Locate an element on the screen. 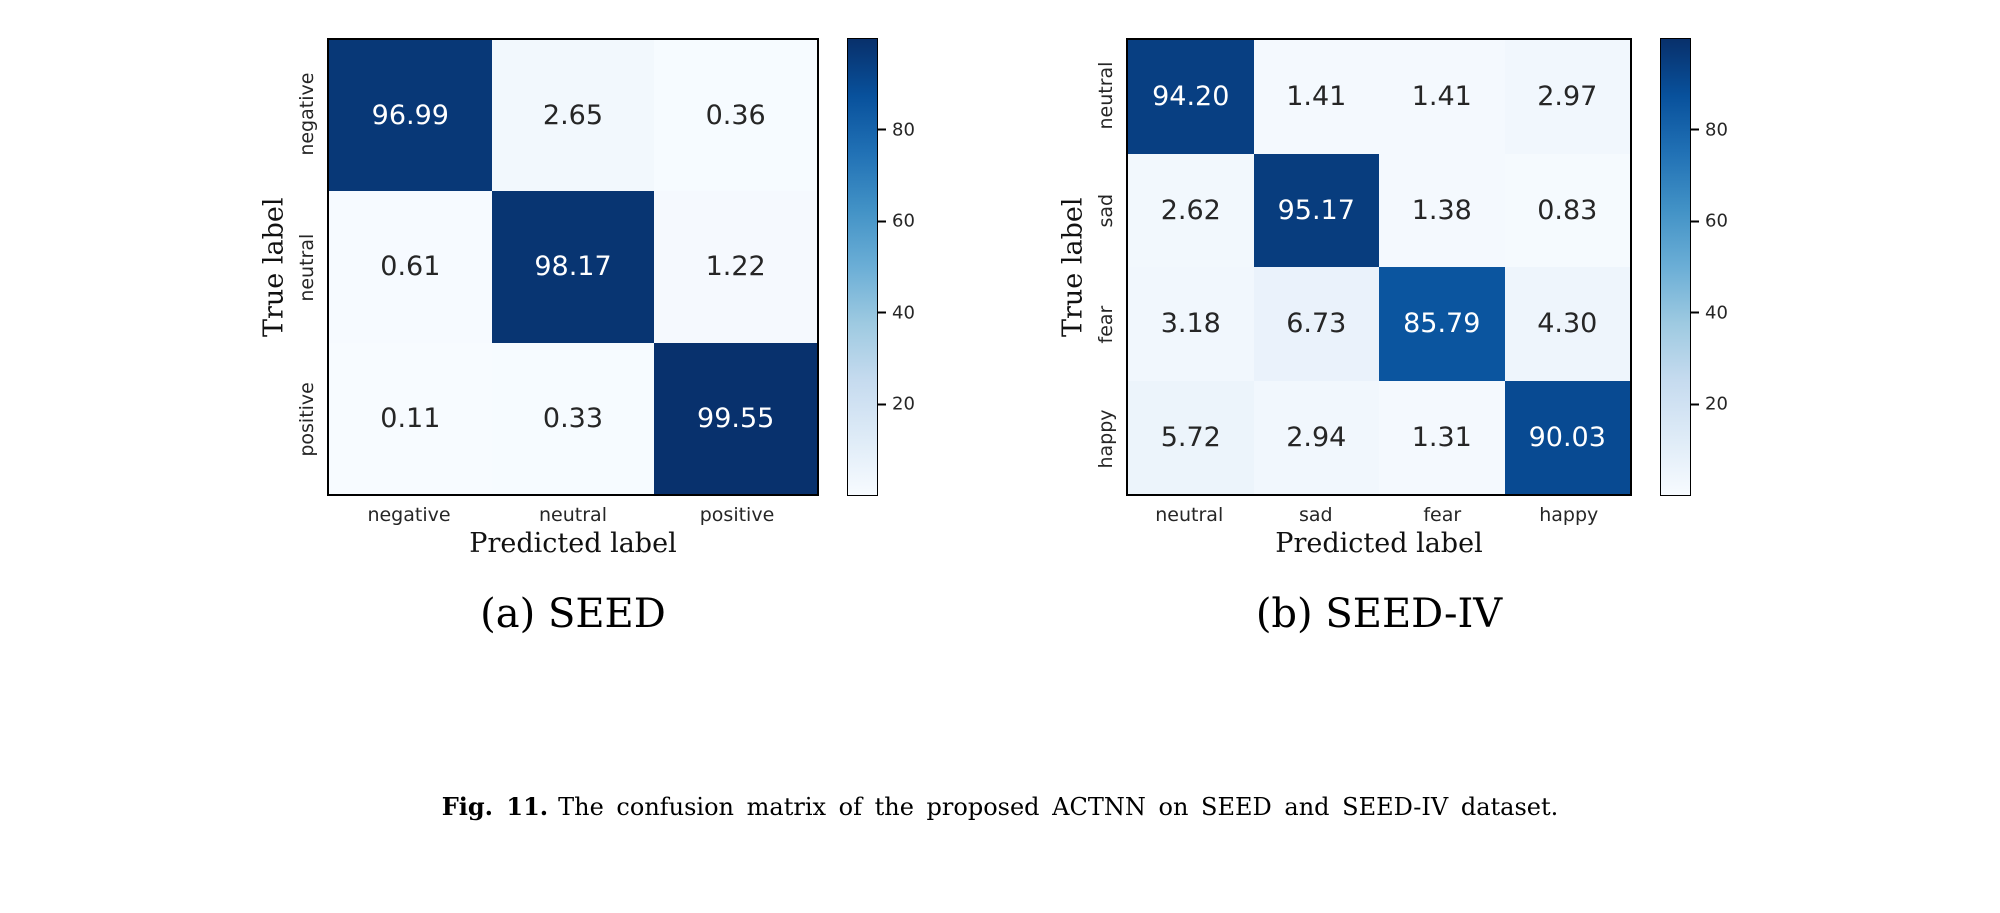 This screenshot has height=913, width=2000. x-tick-label: happy is located at coordinates (1569, 515).